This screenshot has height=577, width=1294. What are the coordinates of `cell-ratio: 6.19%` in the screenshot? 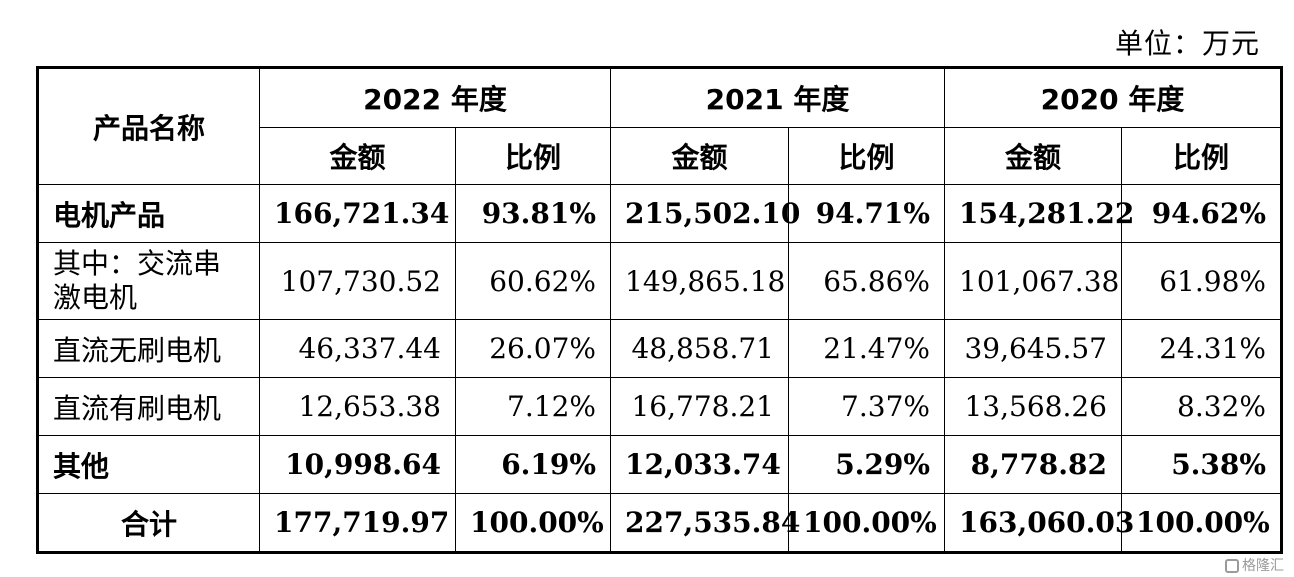 It's located at (533, 464).